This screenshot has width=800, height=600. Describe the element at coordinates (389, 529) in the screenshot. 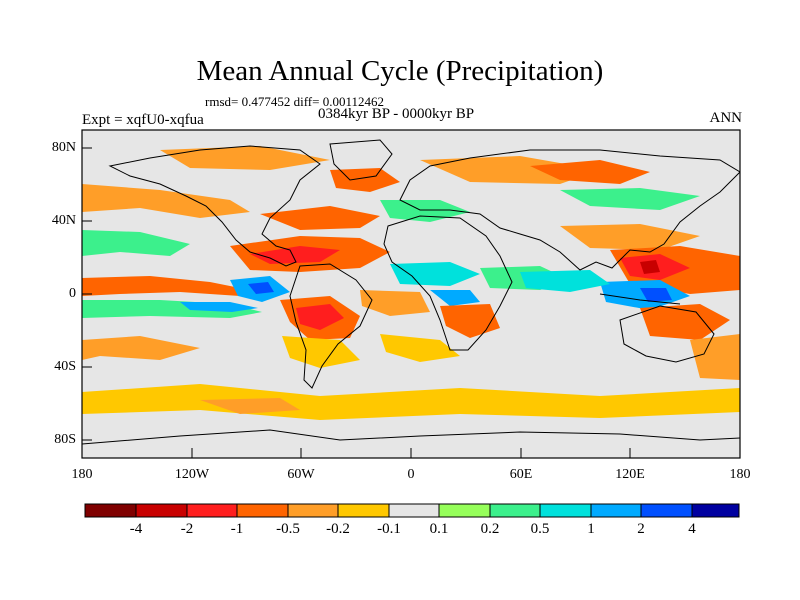

I see `colorbar-label: -0.1` at that location.